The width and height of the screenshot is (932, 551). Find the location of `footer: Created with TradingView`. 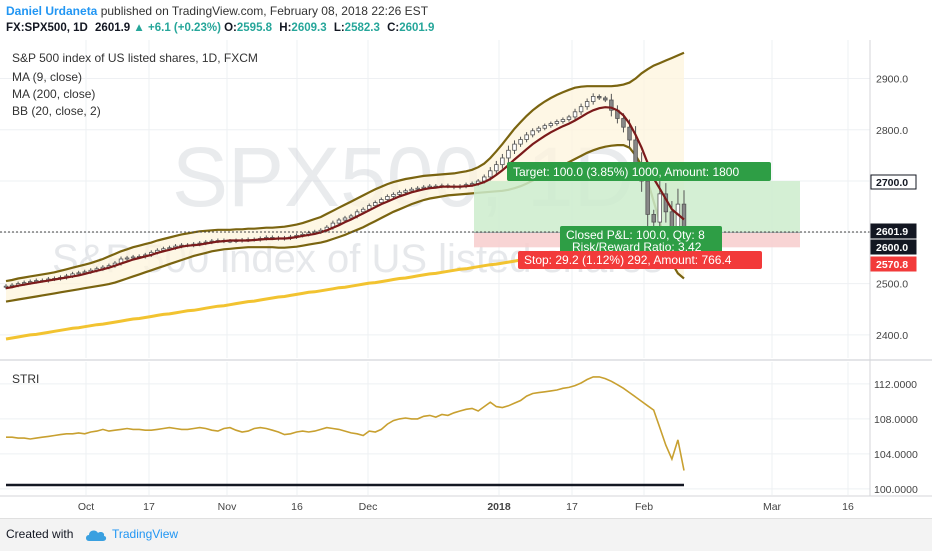

footer: Created with TradingView is located at coordinates (466, 534).